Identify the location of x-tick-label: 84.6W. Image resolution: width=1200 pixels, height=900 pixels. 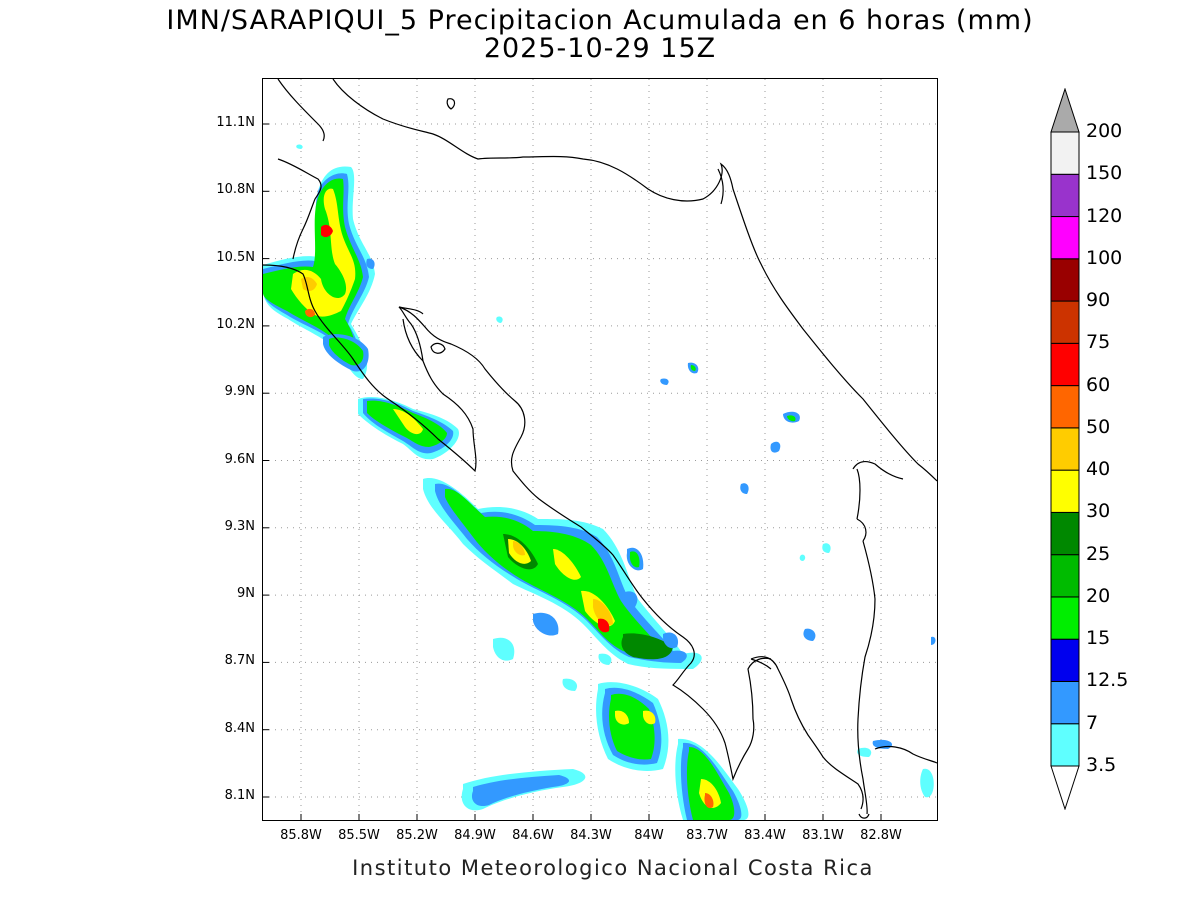
(533, 835).